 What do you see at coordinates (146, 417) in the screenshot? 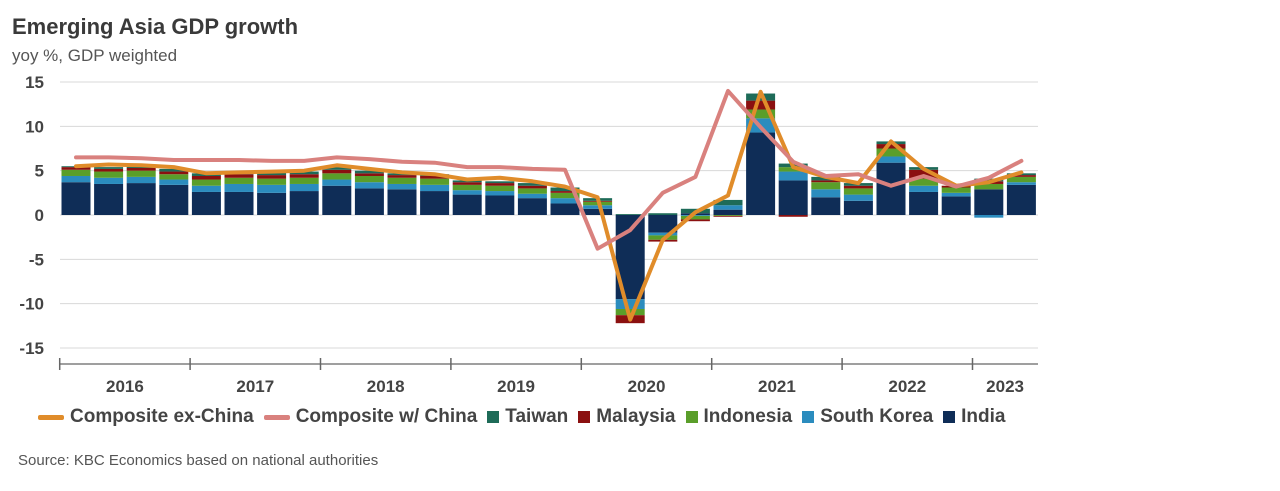
I see `legend-item: Composite ex-China` at bounding box center [146, 417].